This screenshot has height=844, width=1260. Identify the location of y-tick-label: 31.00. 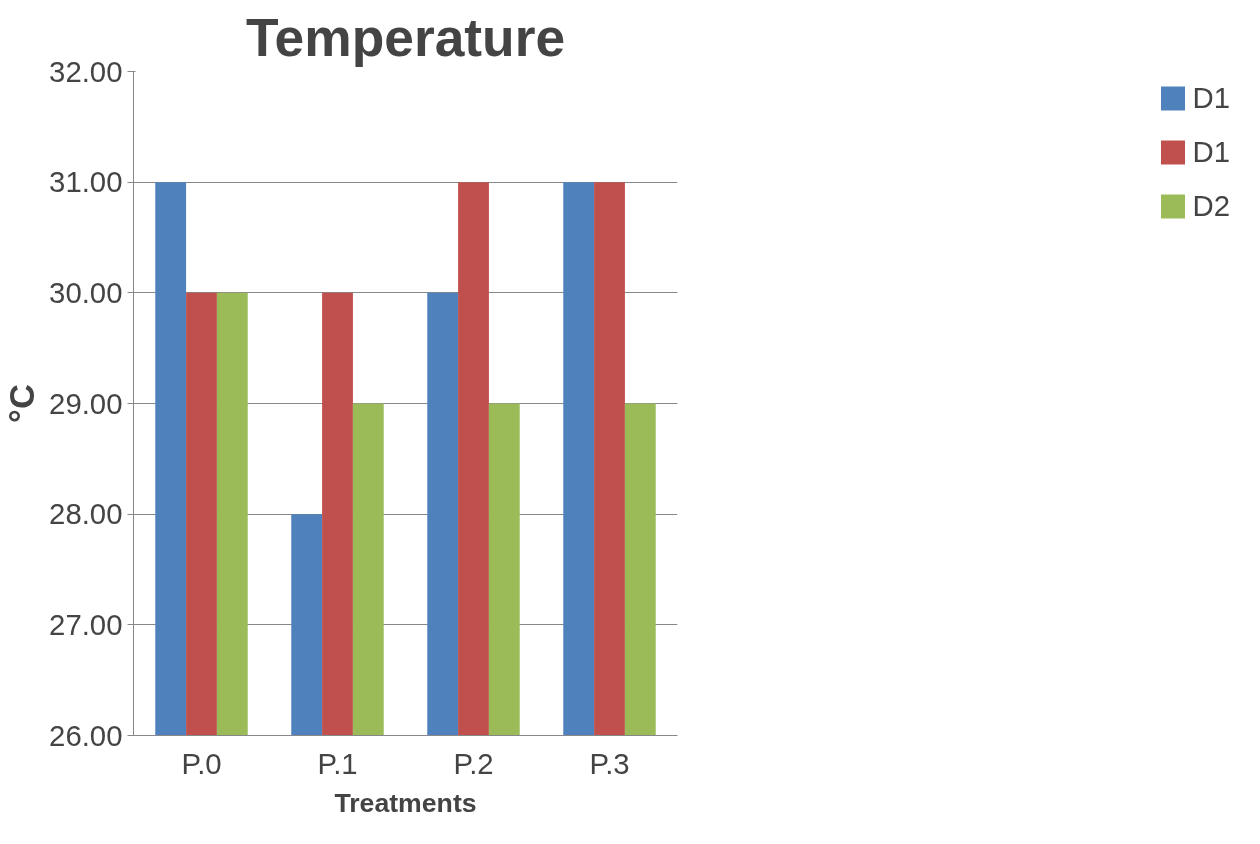
(86, 182).